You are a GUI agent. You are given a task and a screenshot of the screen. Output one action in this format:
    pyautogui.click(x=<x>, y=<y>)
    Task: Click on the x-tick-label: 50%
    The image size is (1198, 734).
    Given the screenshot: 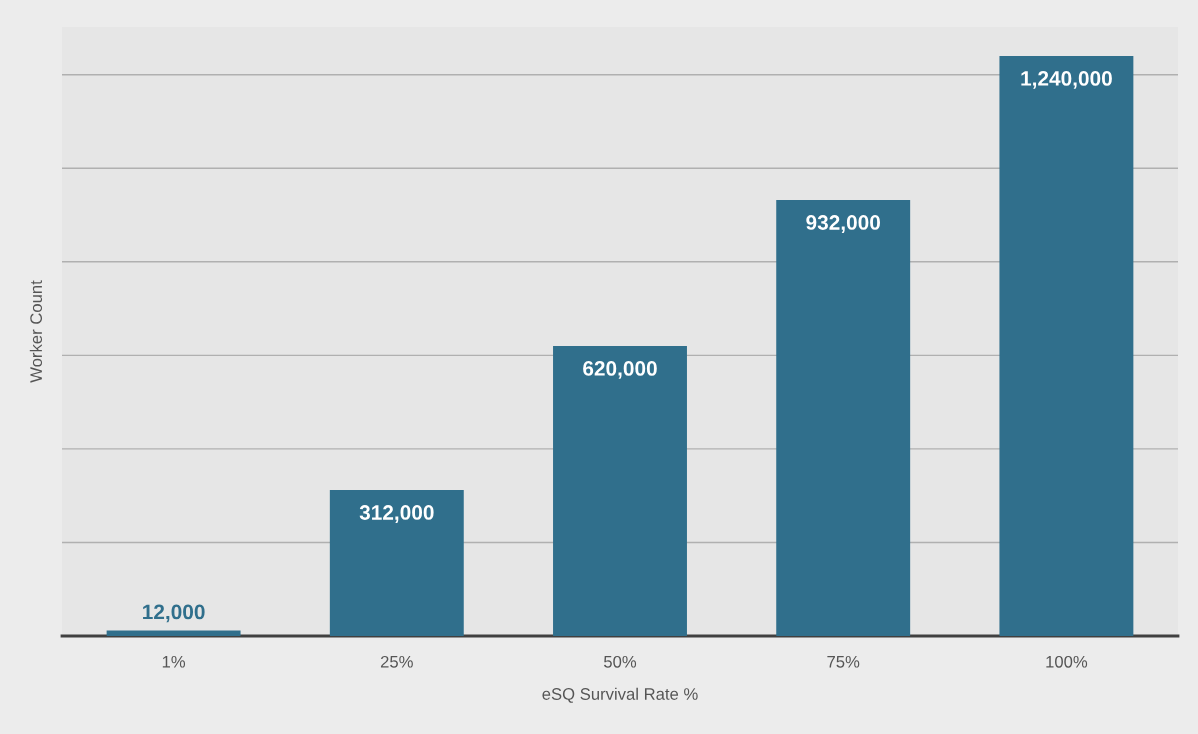 What is the action you would take?
    pyautogui.click(x=620, y=661)
    